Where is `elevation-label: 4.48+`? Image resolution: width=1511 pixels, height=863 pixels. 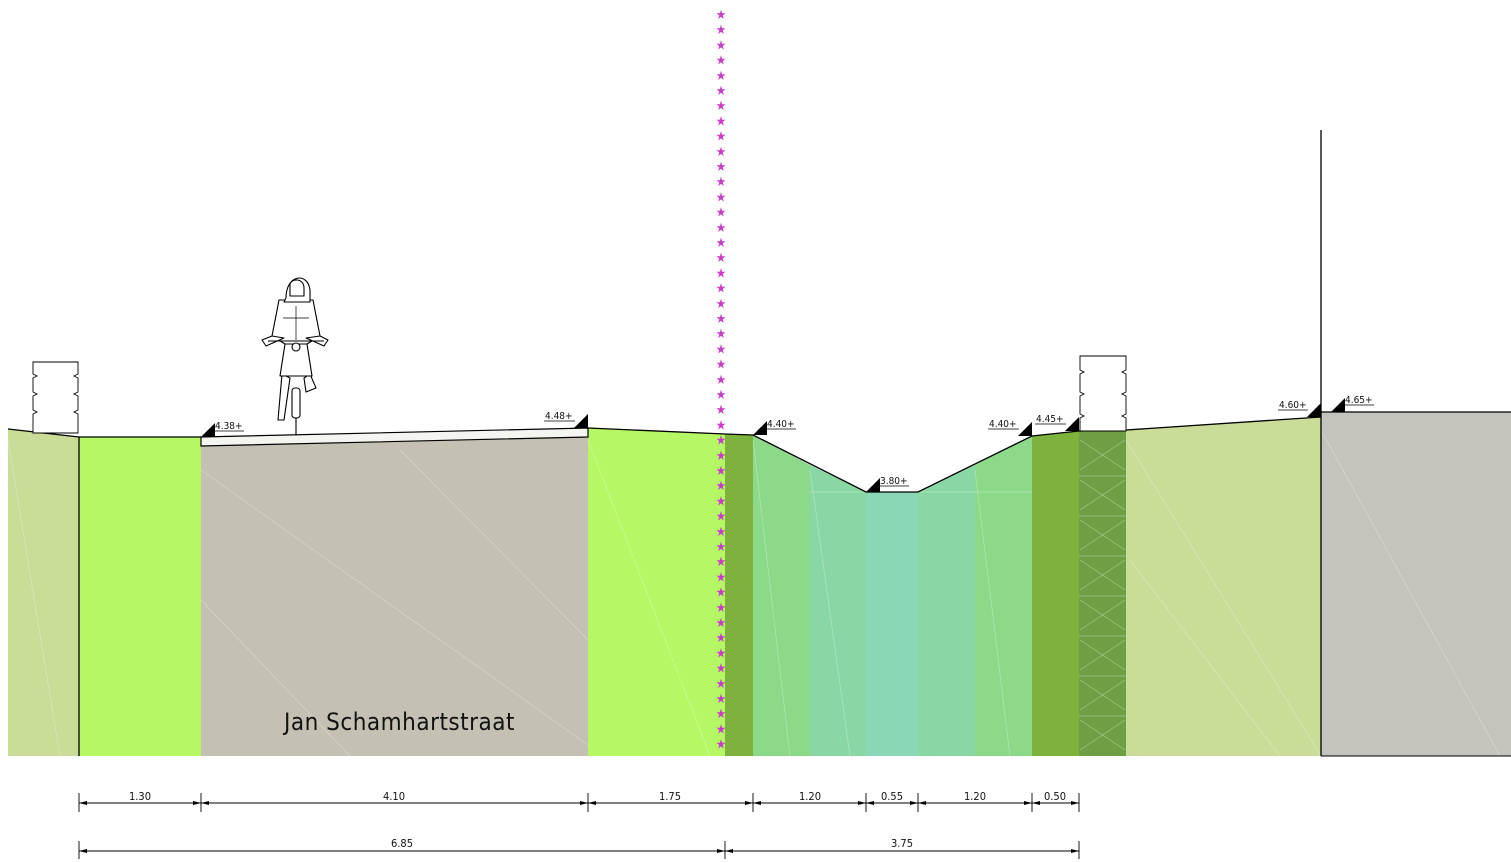 elevation-label: 4.48+ is located at coordinates (559, 416).